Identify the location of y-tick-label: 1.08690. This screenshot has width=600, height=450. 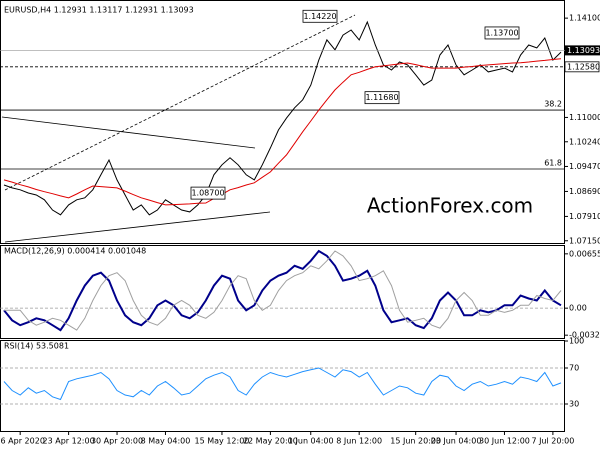
(584, 191).